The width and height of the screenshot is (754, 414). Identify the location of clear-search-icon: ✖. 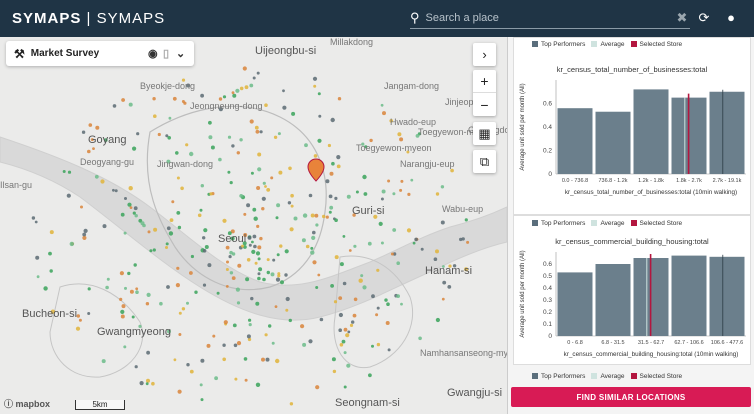
(682, 17).